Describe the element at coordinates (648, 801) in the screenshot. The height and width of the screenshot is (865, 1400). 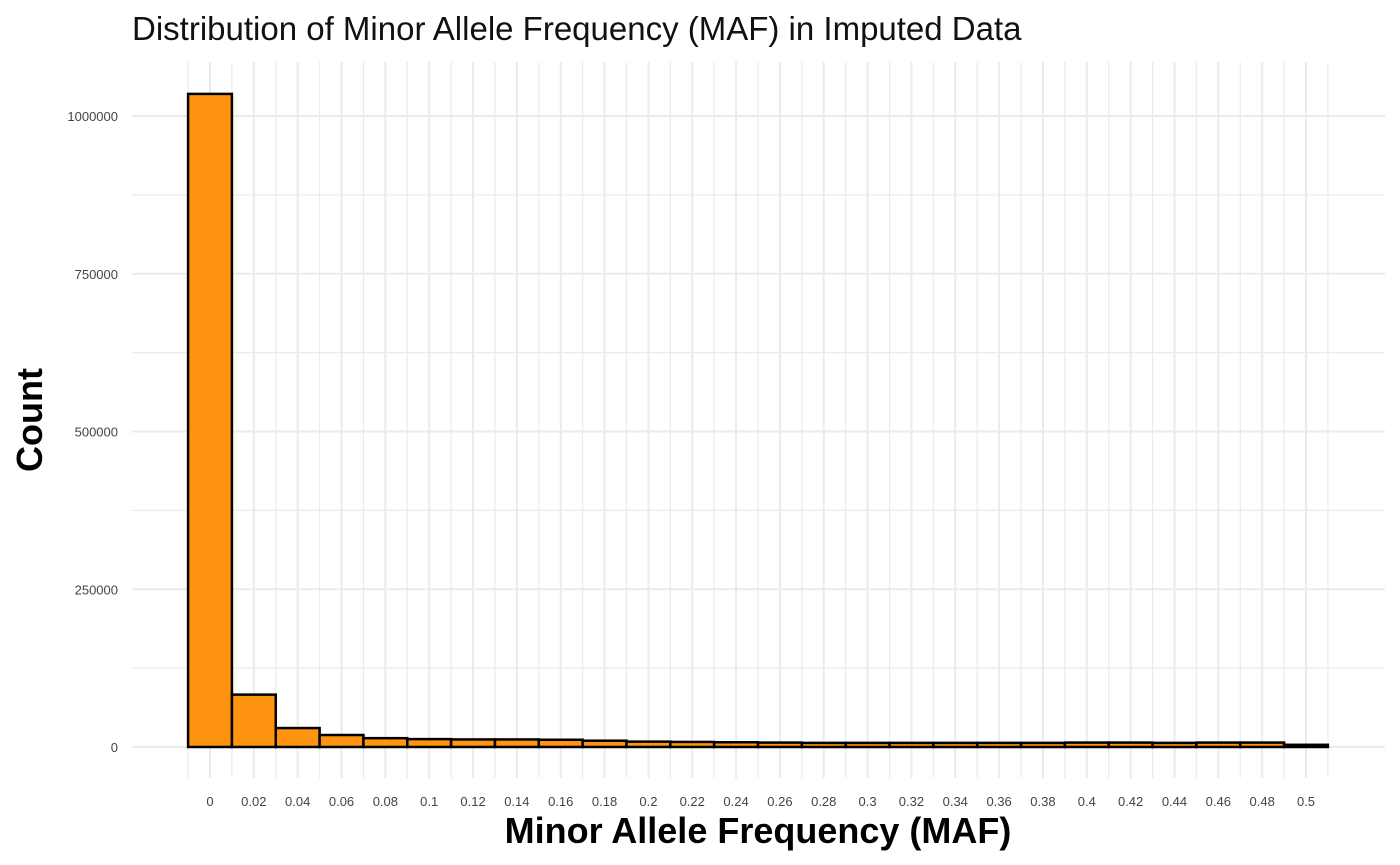
I see `x-tick-label: 0.2` at that location.